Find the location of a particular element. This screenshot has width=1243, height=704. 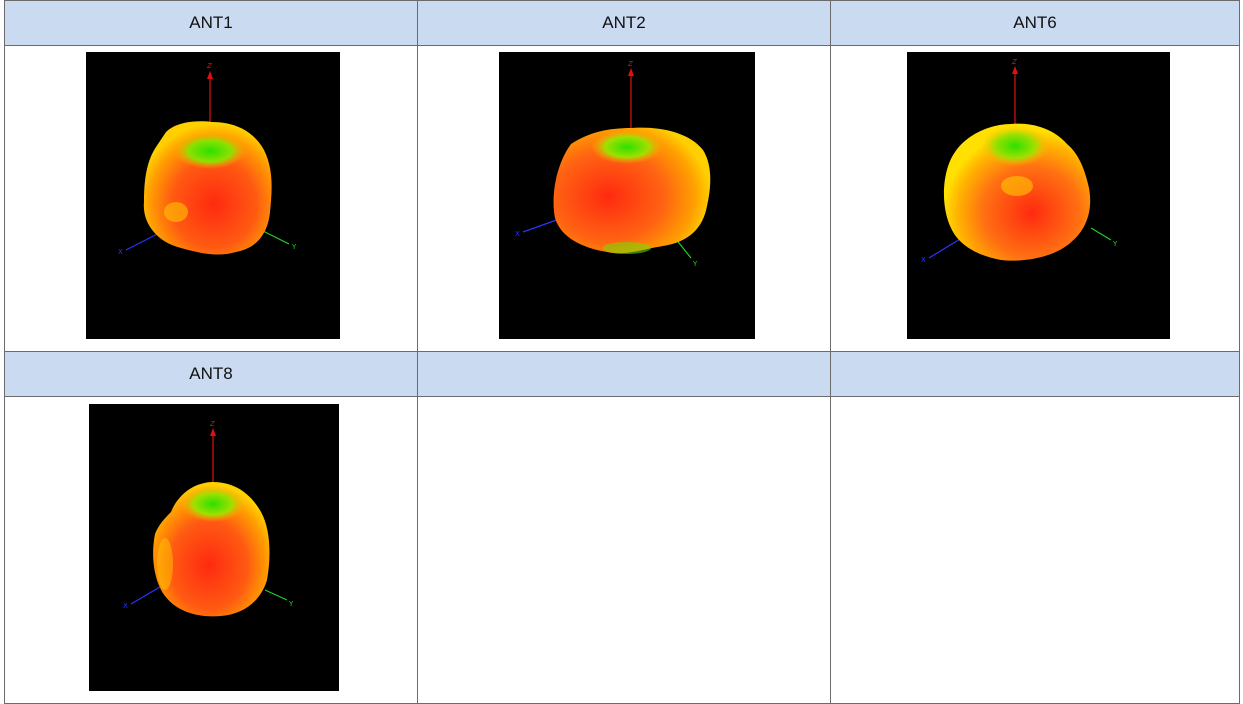

cell-ant1: Z X Y is located at coordinates (211, 198).